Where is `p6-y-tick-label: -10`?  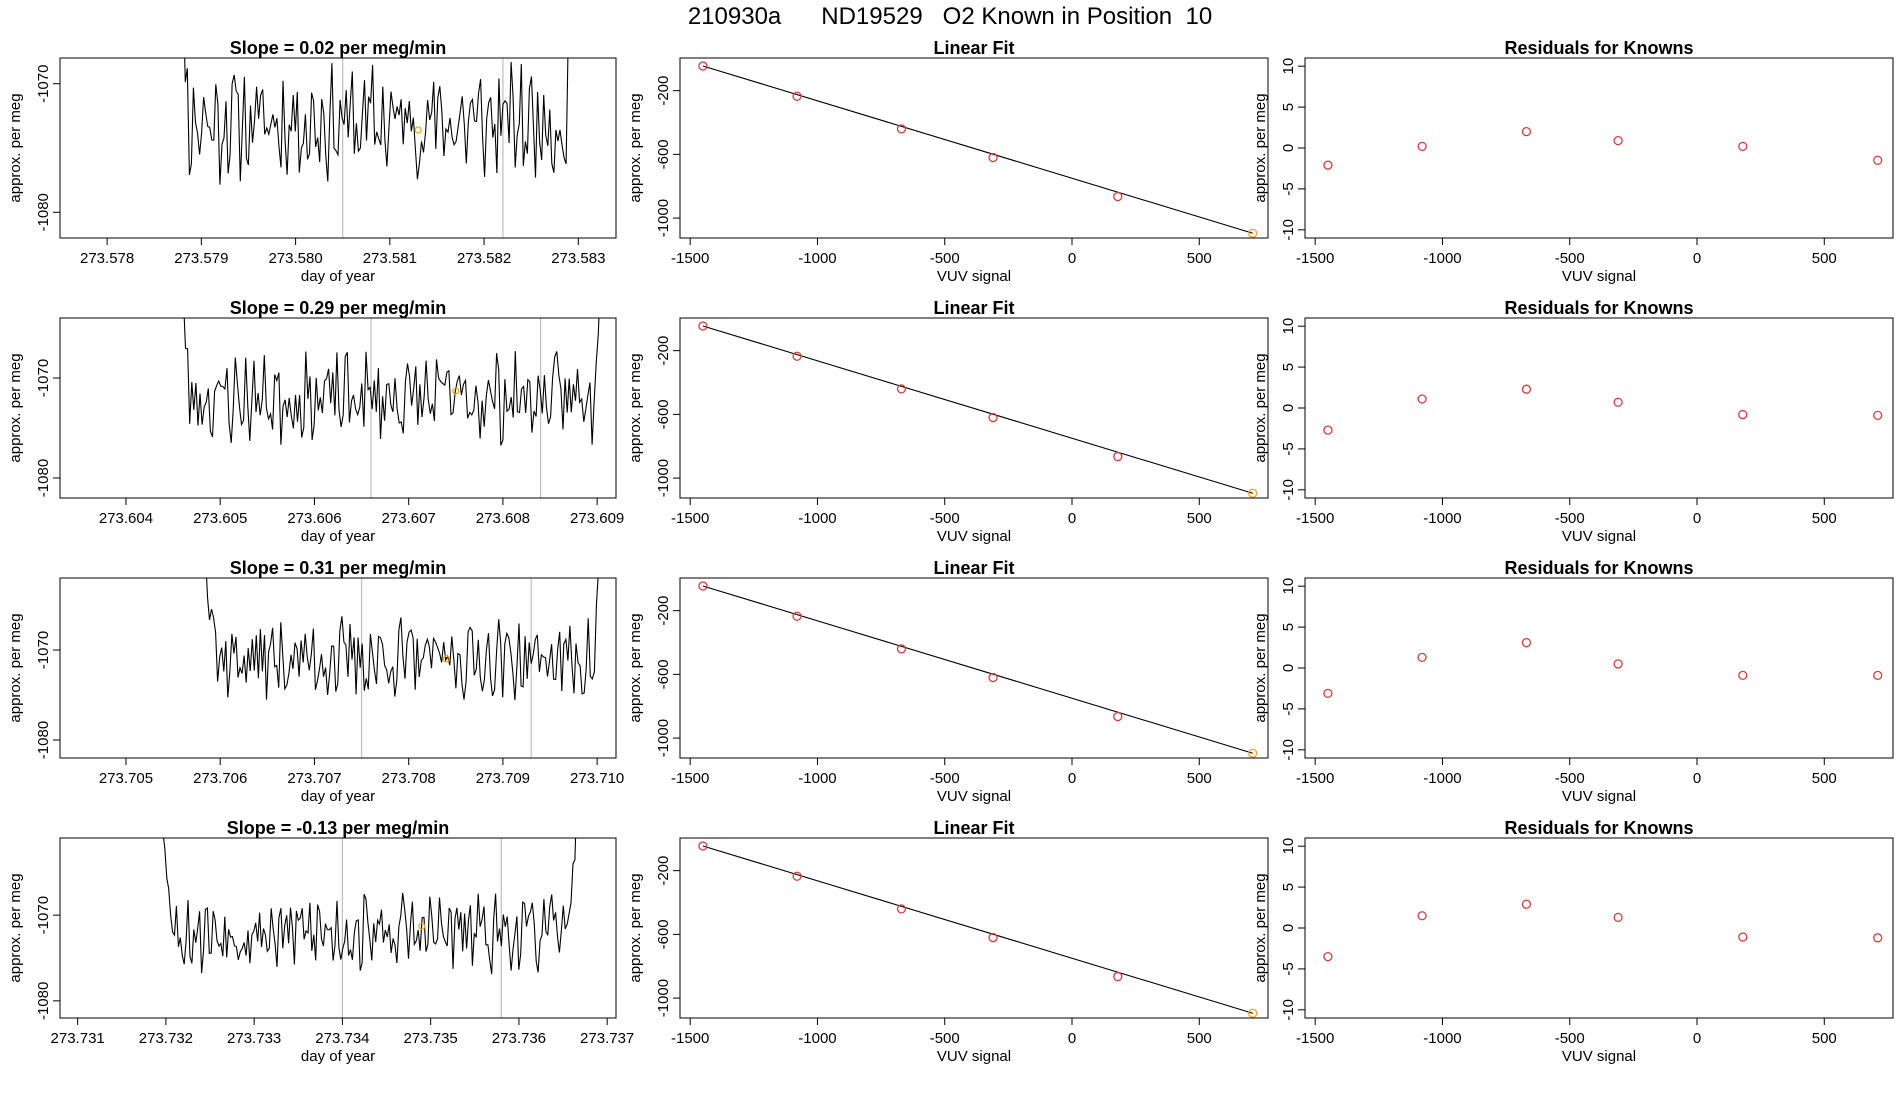 p6-y-tick-label: -10 is located at coordinates (1288, 490).